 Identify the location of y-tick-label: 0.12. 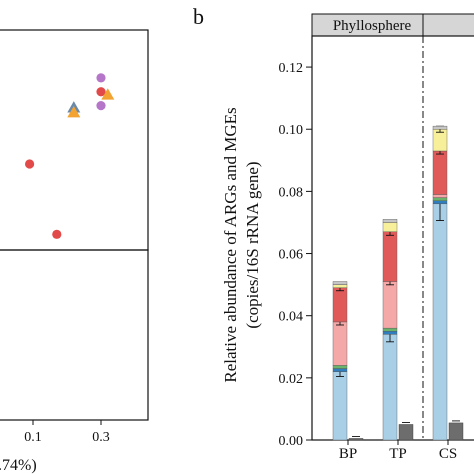
(291, 68).